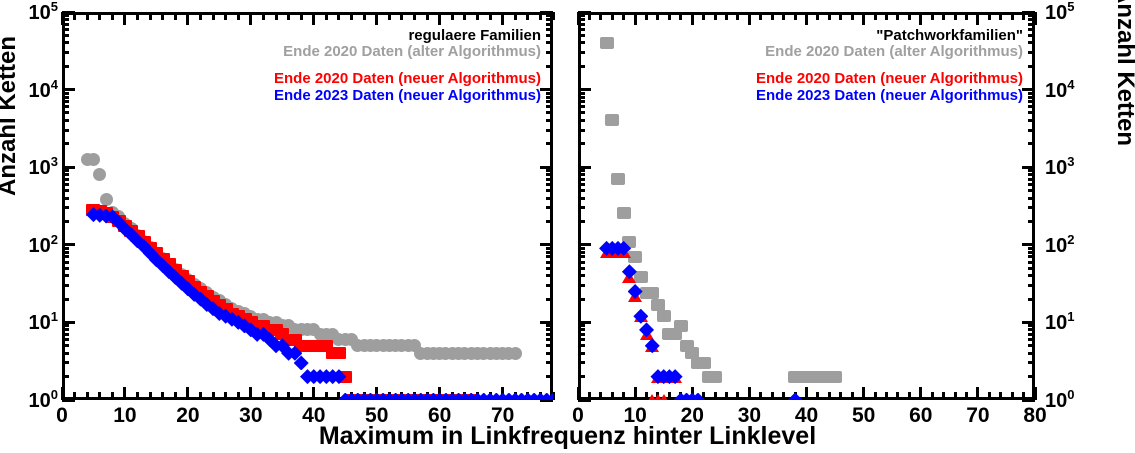  Describe the element at coordinates (949, 35) in the screenshot. I see `panel-title-right: "Patchworkfamilien"` at that location.